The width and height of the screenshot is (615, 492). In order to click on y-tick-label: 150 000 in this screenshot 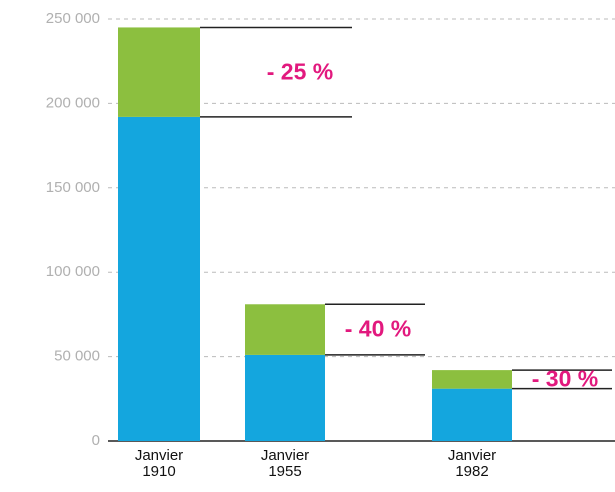, I will do `click(73, 187)`.